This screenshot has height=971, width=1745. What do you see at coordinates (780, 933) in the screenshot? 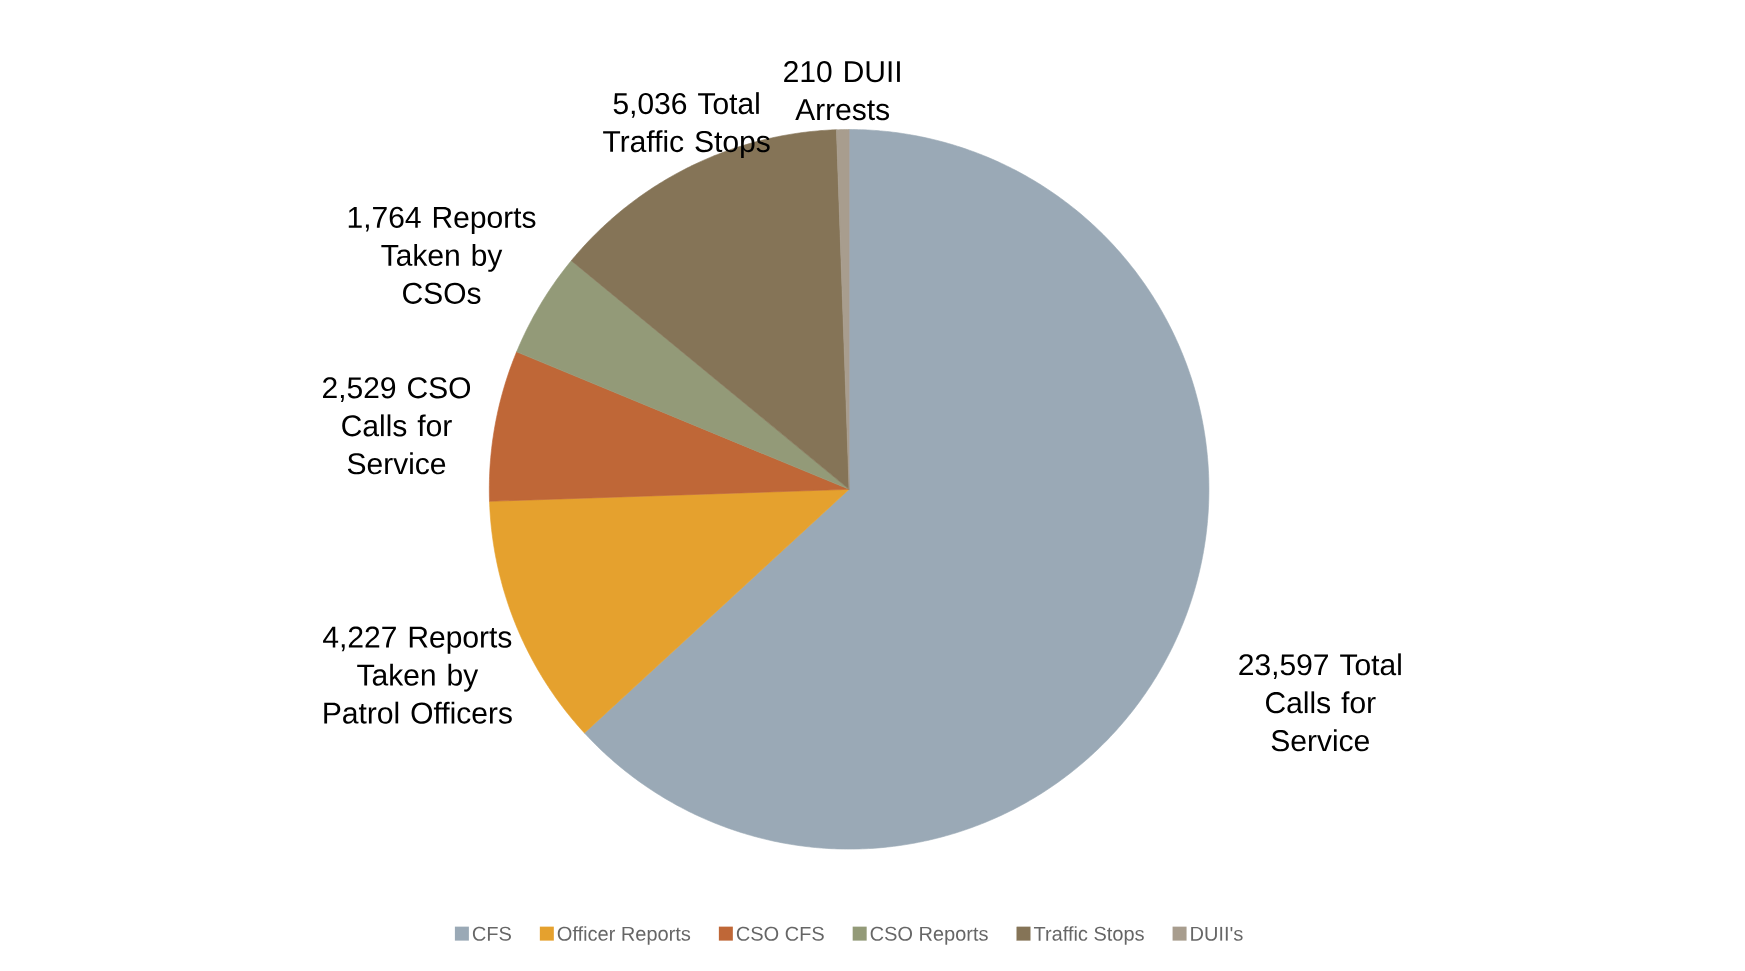
I see `legend-label: CSO CFS` at bounding box center [780, 933].